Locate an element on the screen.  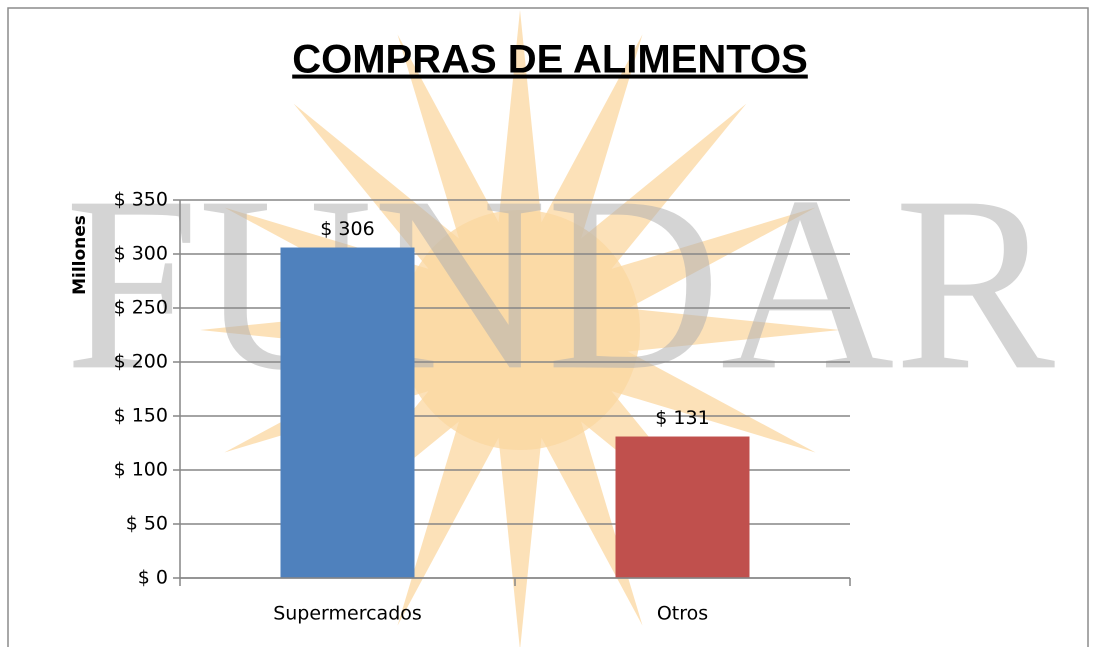
y-tick-label: $ 100 is located at coordinates (141, 470).